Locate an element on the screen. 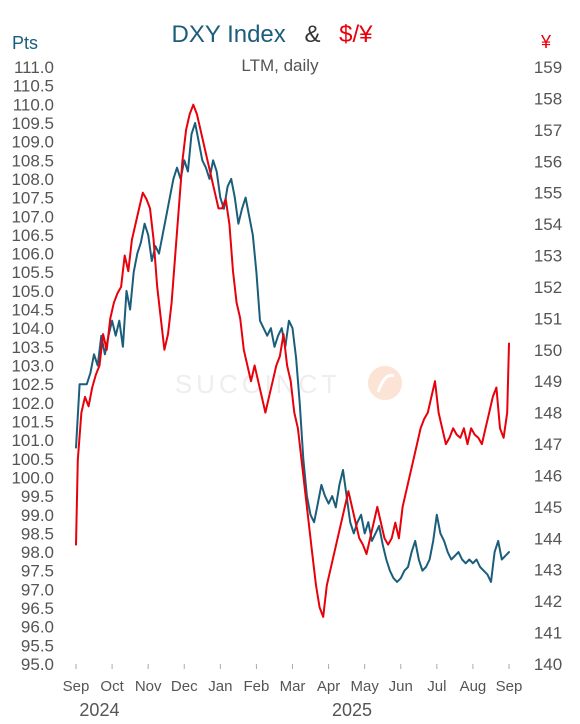 The image size is (580, 724). left-tick-label: 104.0 is located at coordinates (32, 328).